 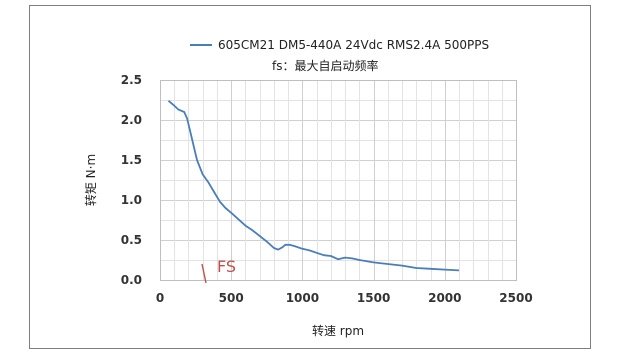 I want to click on y-tick-label: 2.0, so click(x=131, y=120).